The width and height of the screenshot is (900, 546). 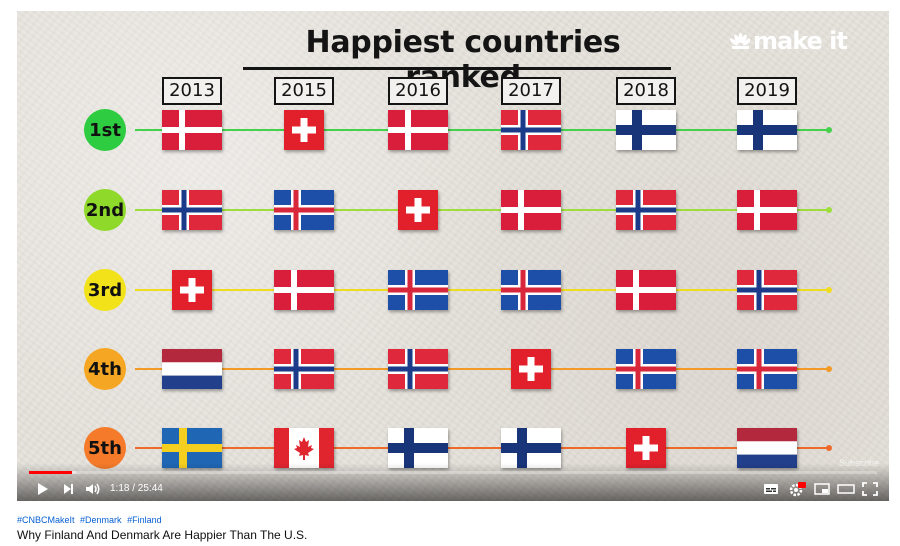 I want to click on rank-badge: 4th, so click(x=105, y=369).